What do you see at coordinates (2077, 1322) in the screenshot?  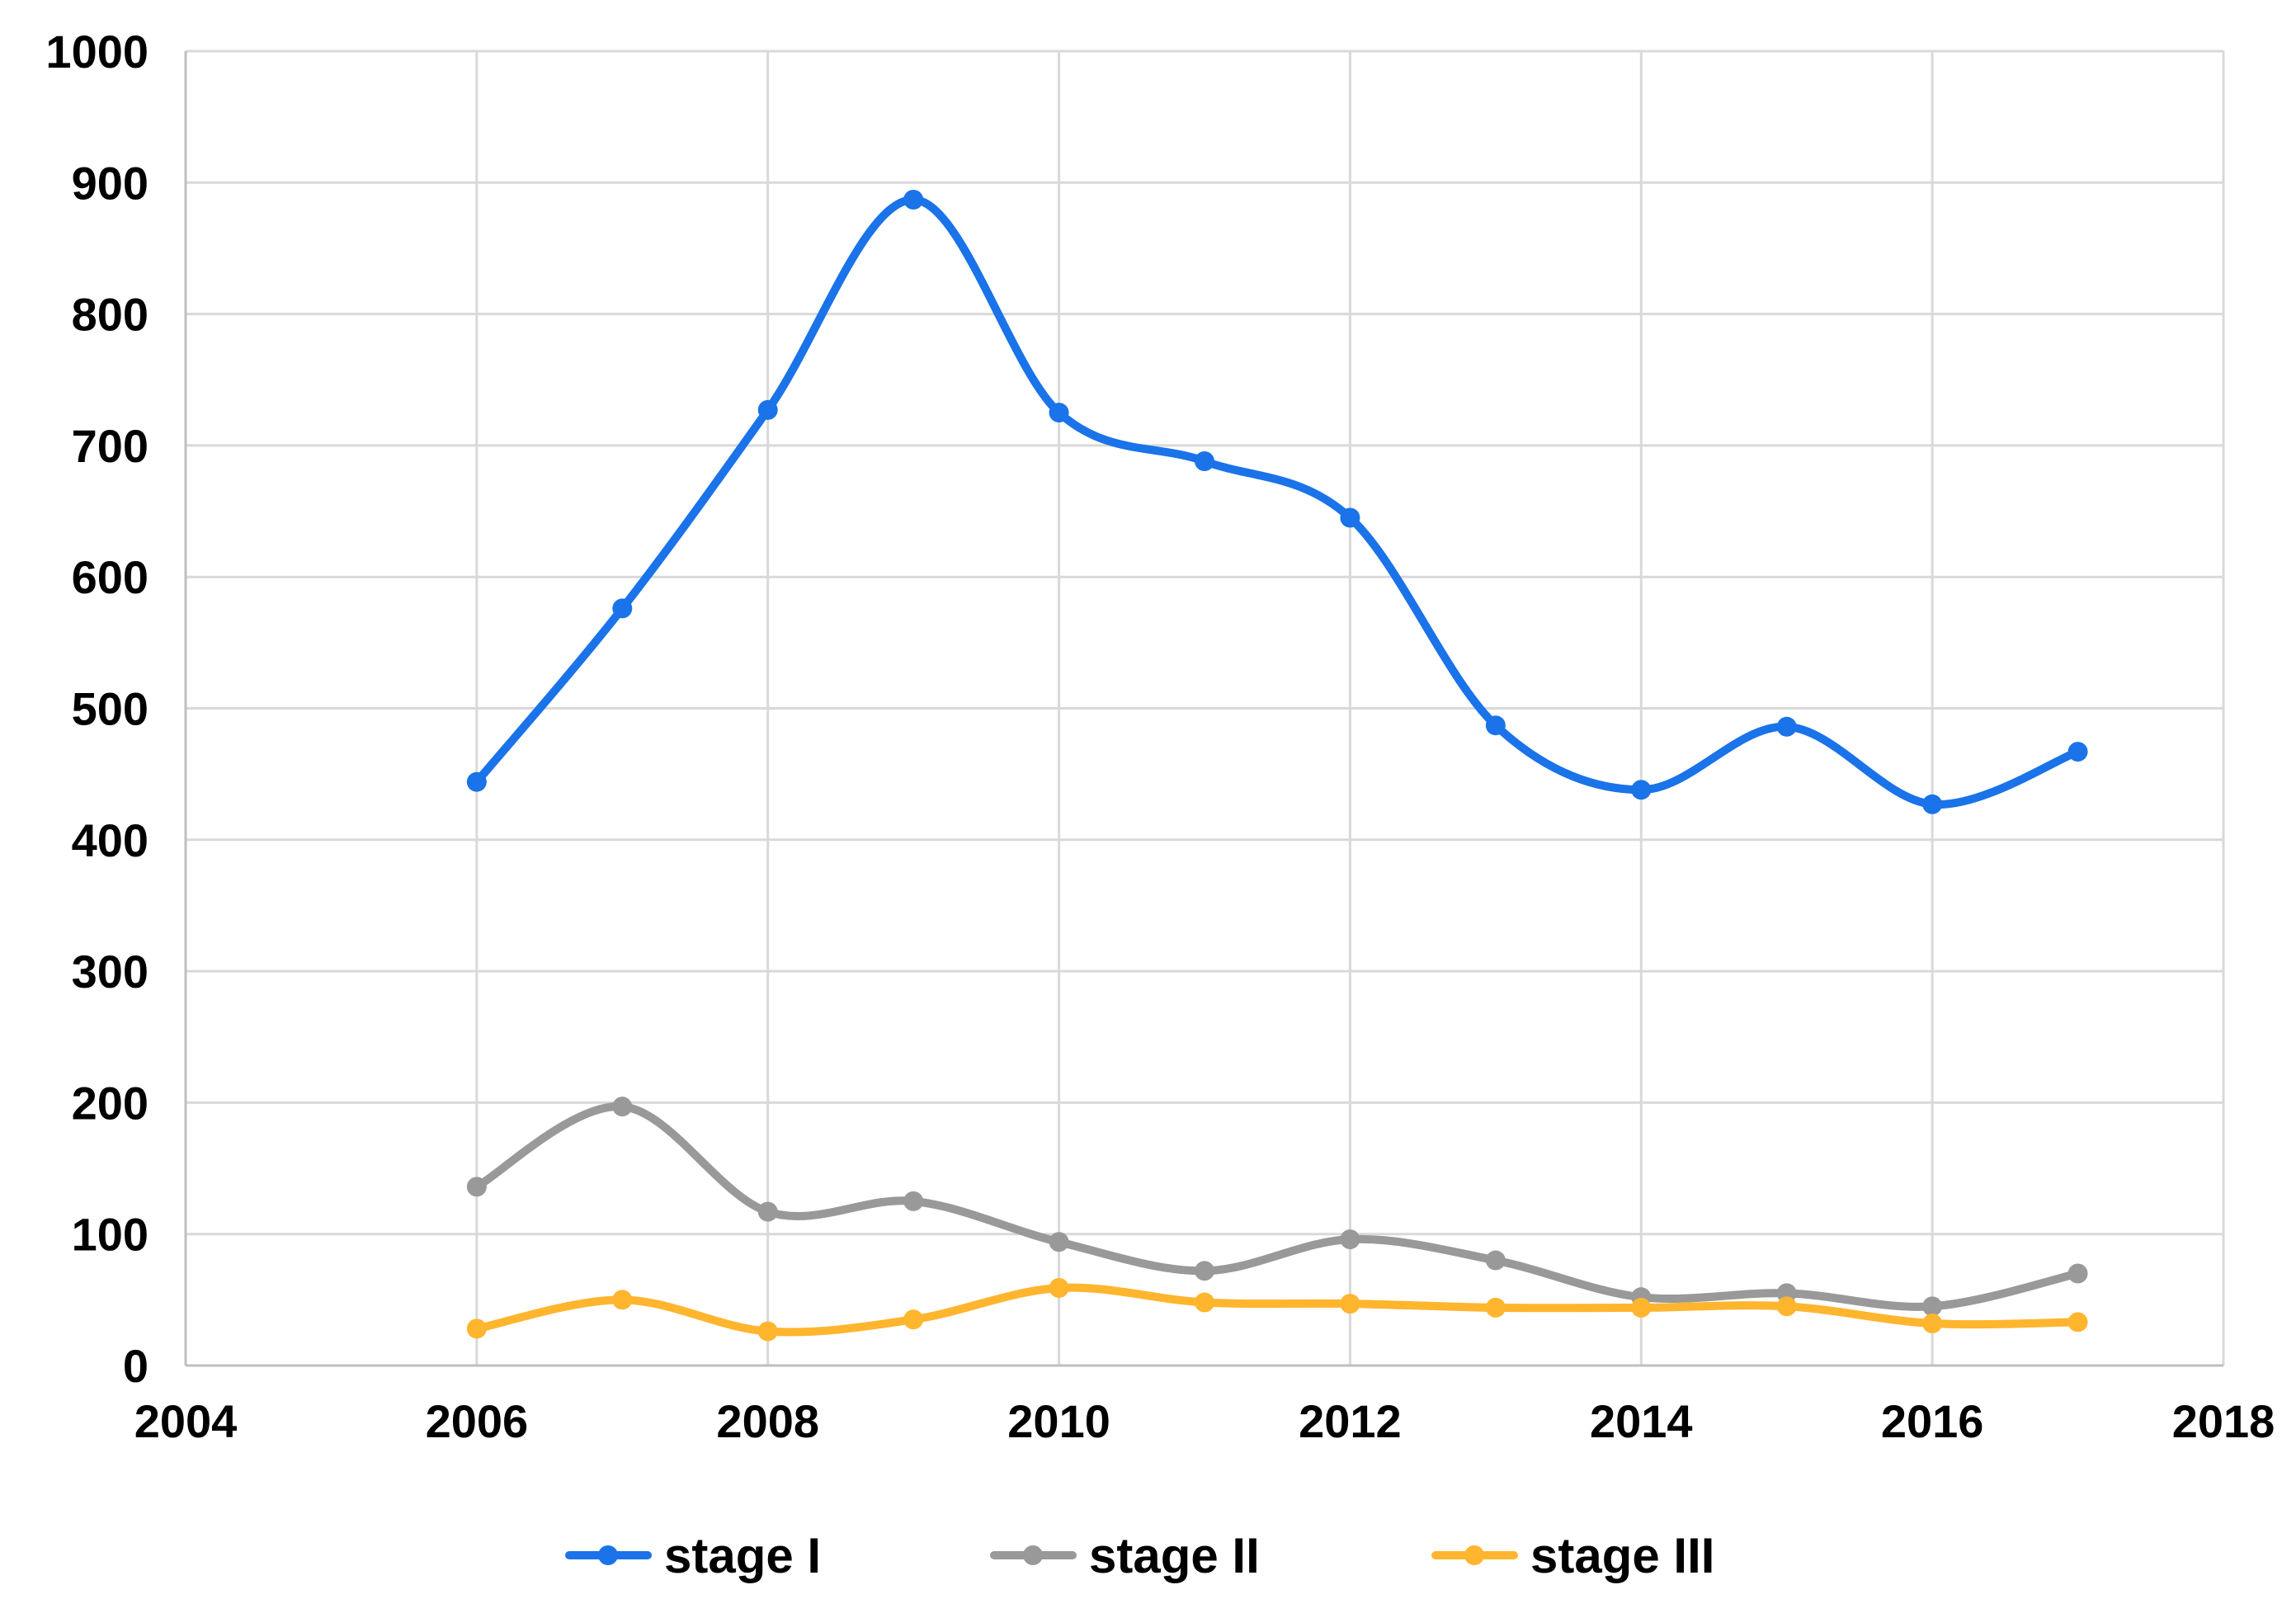 I see `data-point-stage-iii-2017` at bounding box center [2077, 1322].